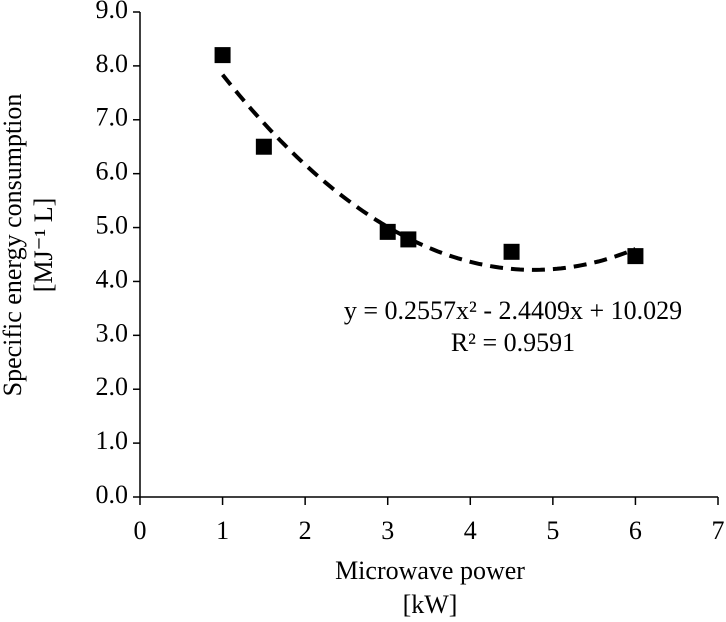 Image resolution: width=726 pixels, height=622 pixels. I want to click on y-tick-label: 8.0, so click(112, 63).